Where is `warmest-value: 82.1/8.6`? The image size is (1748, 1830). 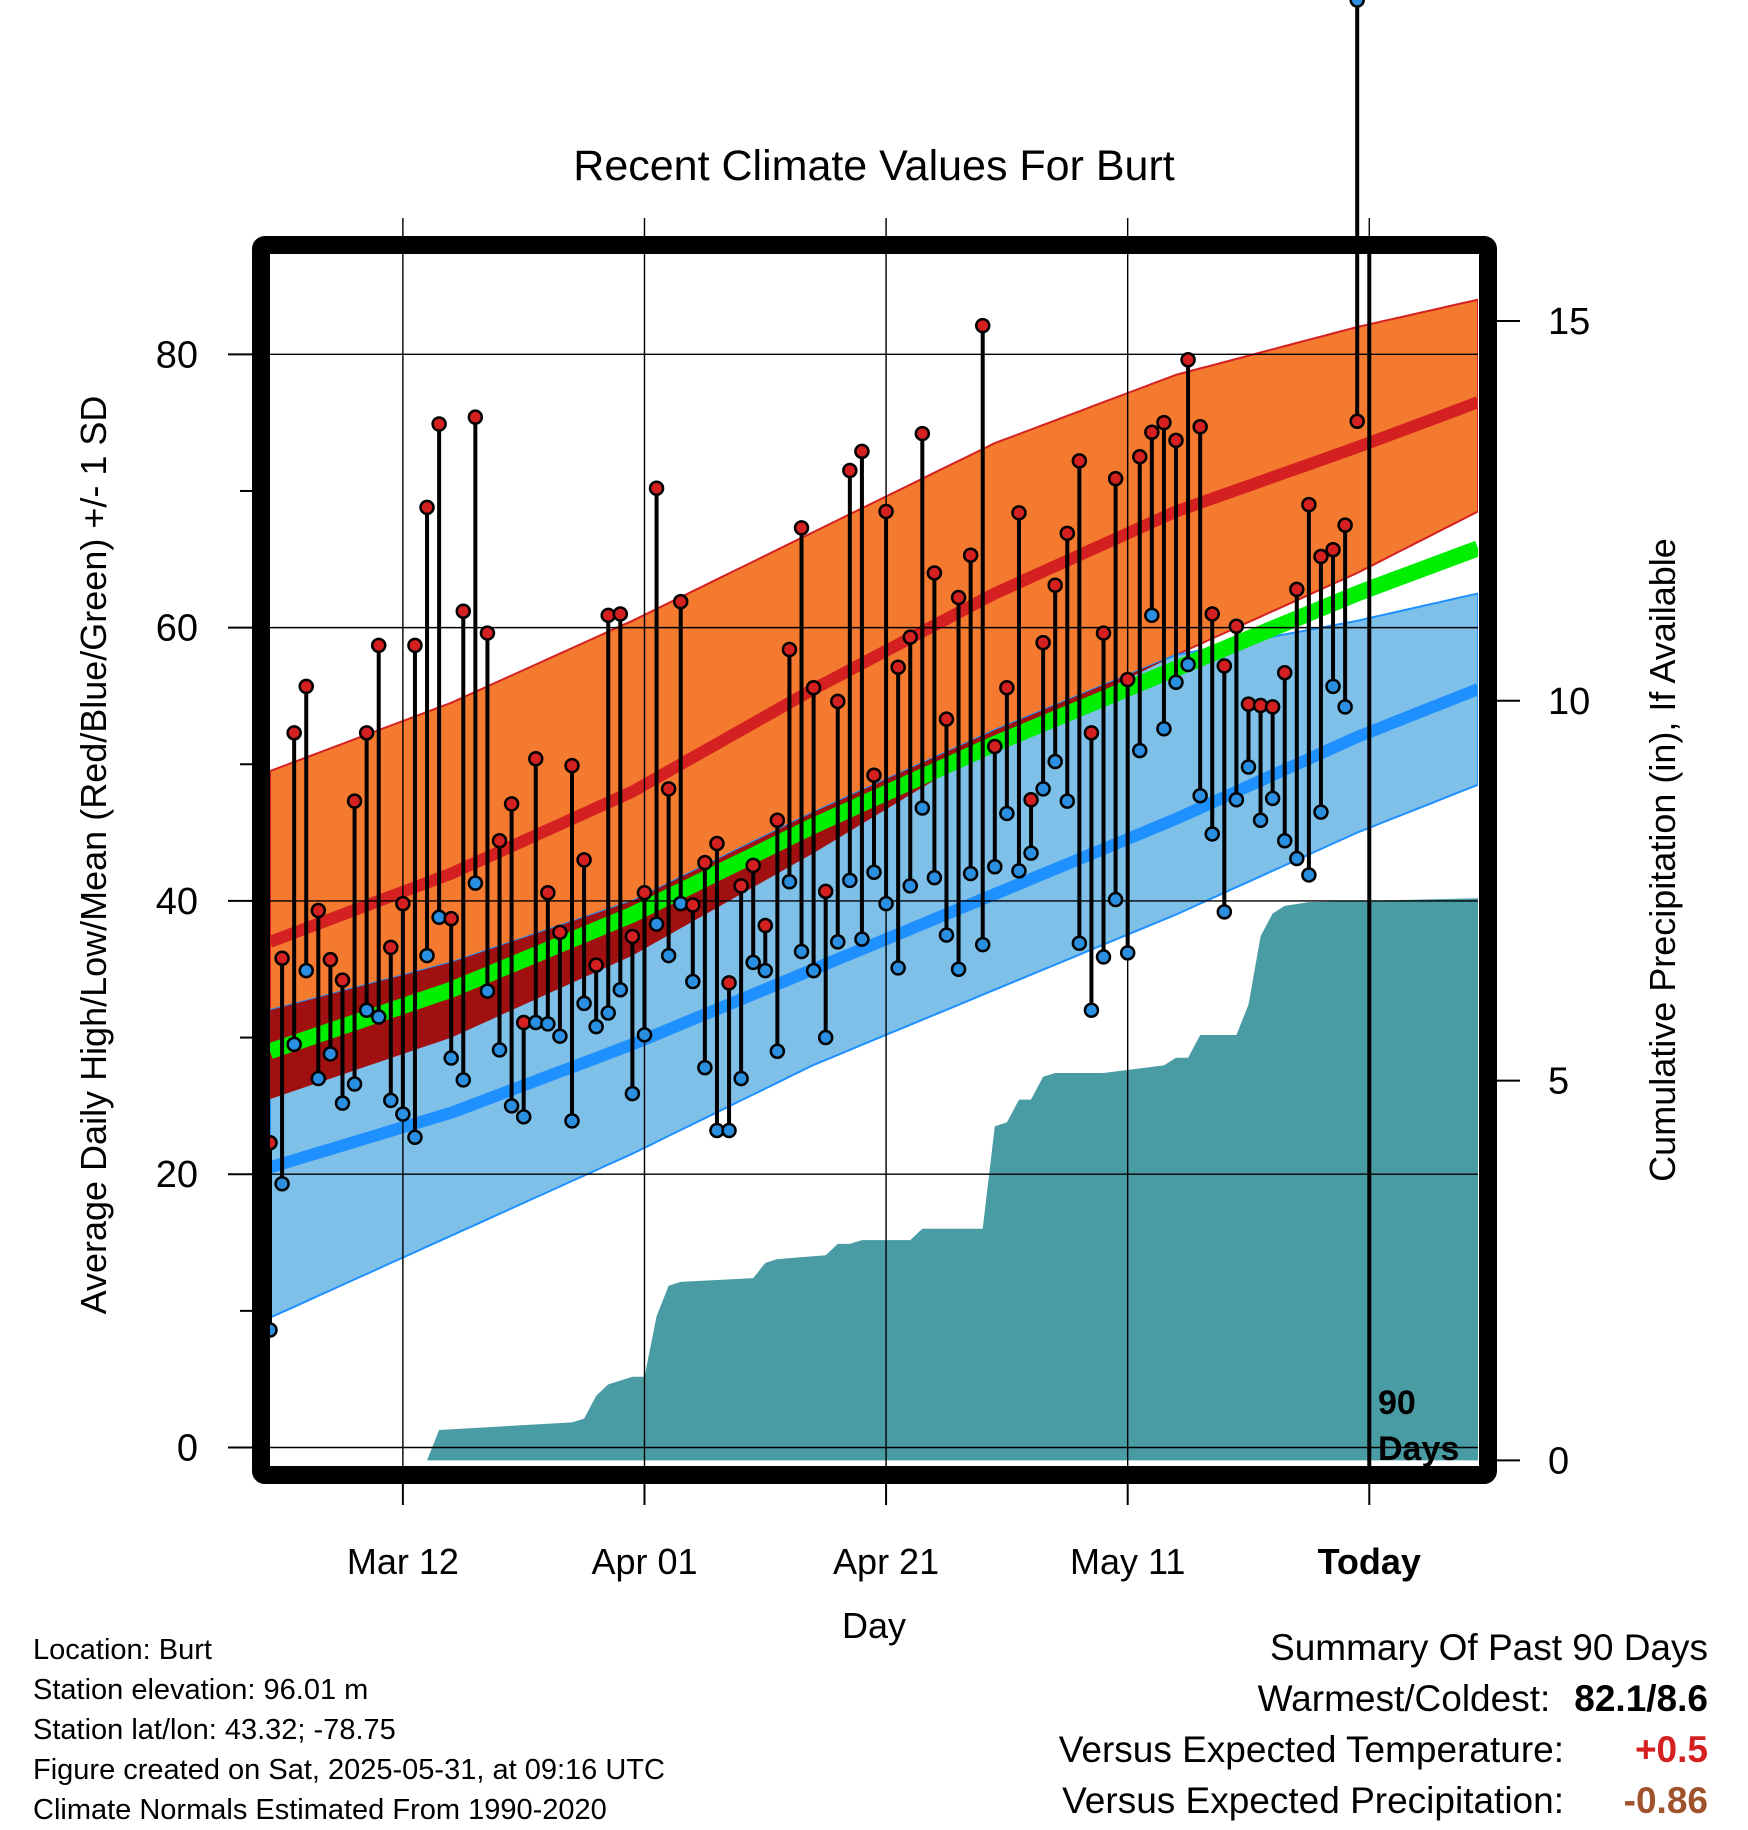
warmest-value: 82.1/8.6 is located at coordinates (1641, 1698).